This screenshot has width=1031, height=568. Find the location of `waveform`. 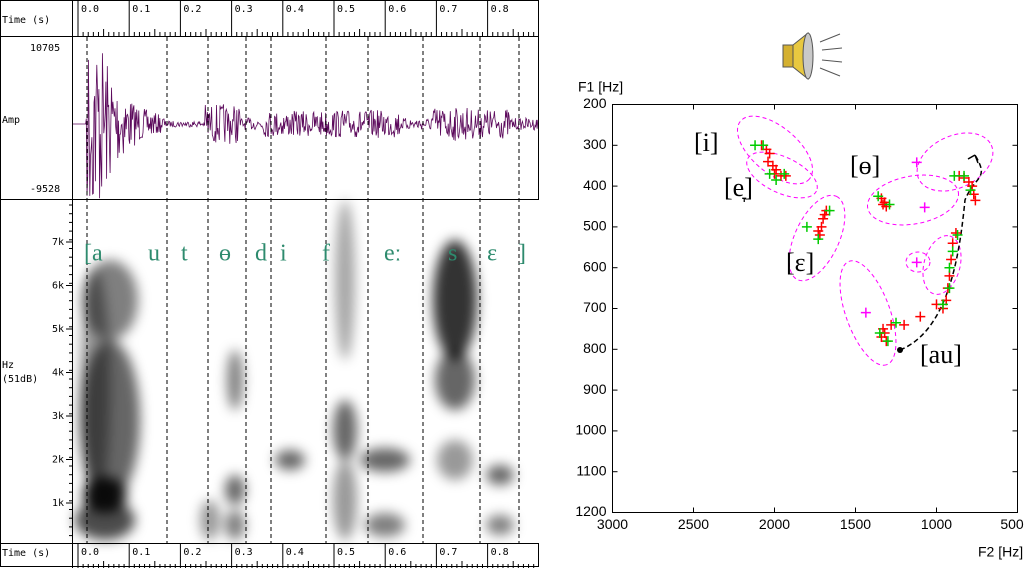

waveform is located at coordinates (306, 126).